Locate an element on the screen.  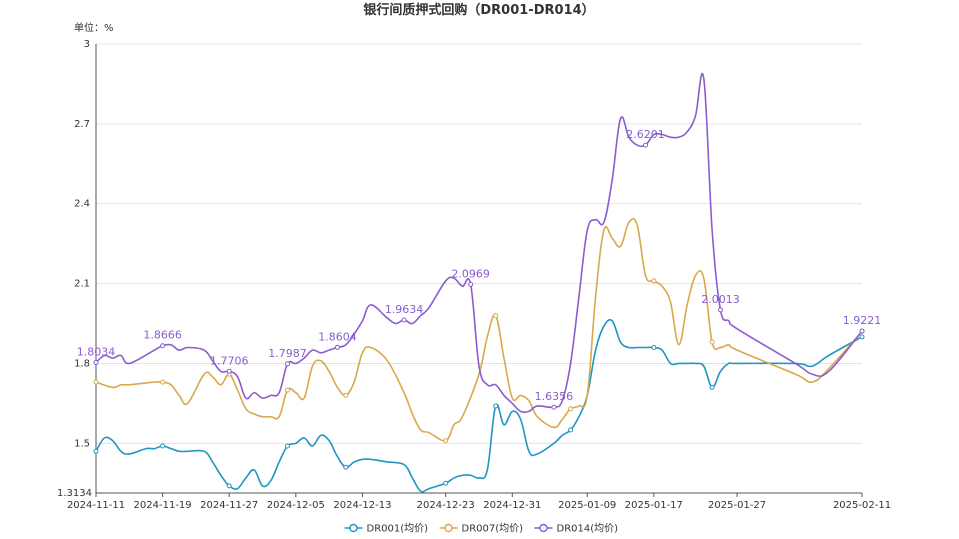
legend-item-1: DR001(均价) is located at coordinates (386, 529).